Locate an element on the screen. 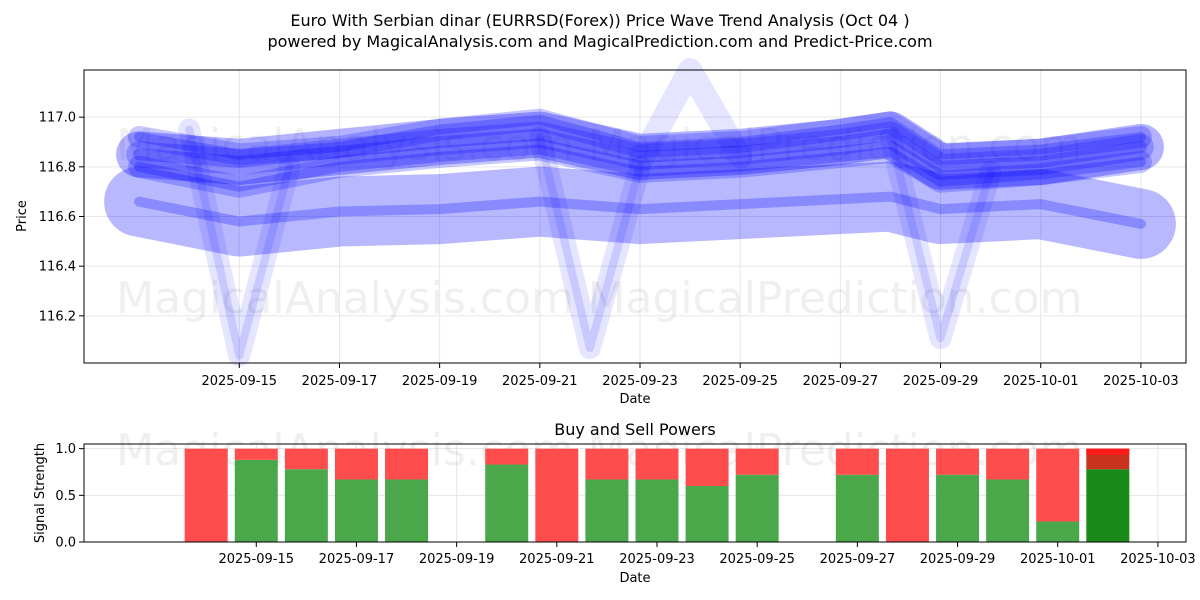 The height and width of the screenshot is (600, 1200). watermark-mid-left: MagicalAnalysis.com is located at coordinates (345, 298).